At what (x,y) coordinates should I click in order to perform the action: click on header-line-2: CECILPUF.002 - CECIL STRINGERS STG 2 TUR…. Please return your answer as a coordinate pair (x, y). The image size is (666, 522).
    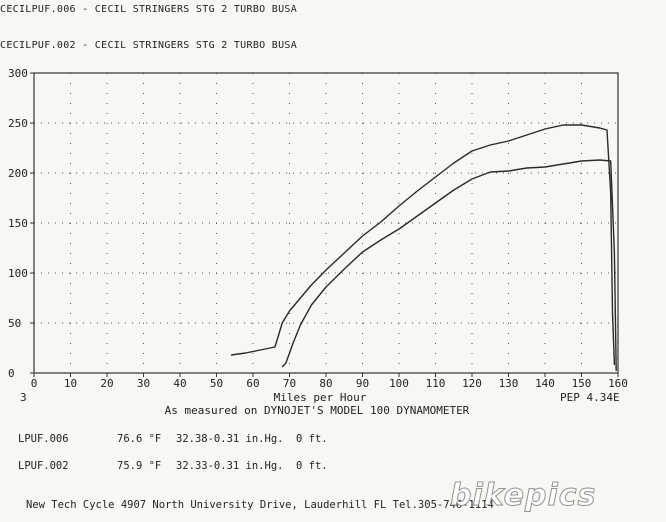
    Looking at the image, I should click on (149, 45).